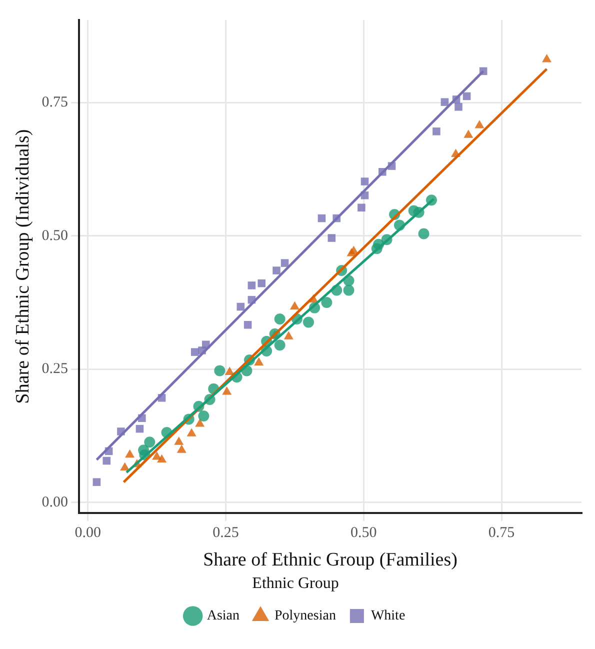 The height and width of the screenshot is (649, 595). Describe the element at coordinates (87, 532) in the screenshot. I see `x-tick-label: 0.00` at that location.